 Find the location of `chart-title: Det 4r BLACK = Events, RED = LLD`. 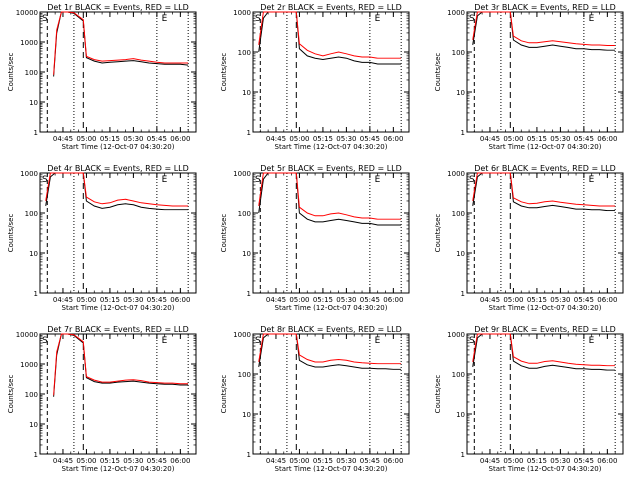

chart-title: Det 4r BLACK = Events, RED = LLD is located at coordinates (118, 168).